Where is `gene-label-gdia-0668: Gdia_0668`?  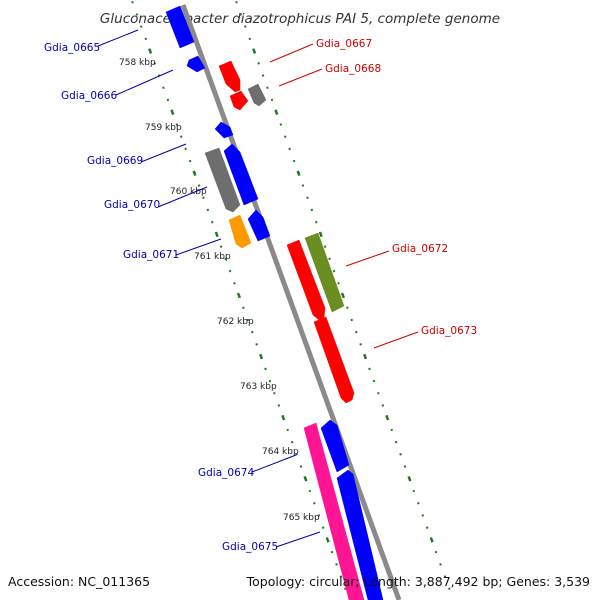 gene-label-gdia-0668: Gdia_0668 is located at coordinates (353, 69).